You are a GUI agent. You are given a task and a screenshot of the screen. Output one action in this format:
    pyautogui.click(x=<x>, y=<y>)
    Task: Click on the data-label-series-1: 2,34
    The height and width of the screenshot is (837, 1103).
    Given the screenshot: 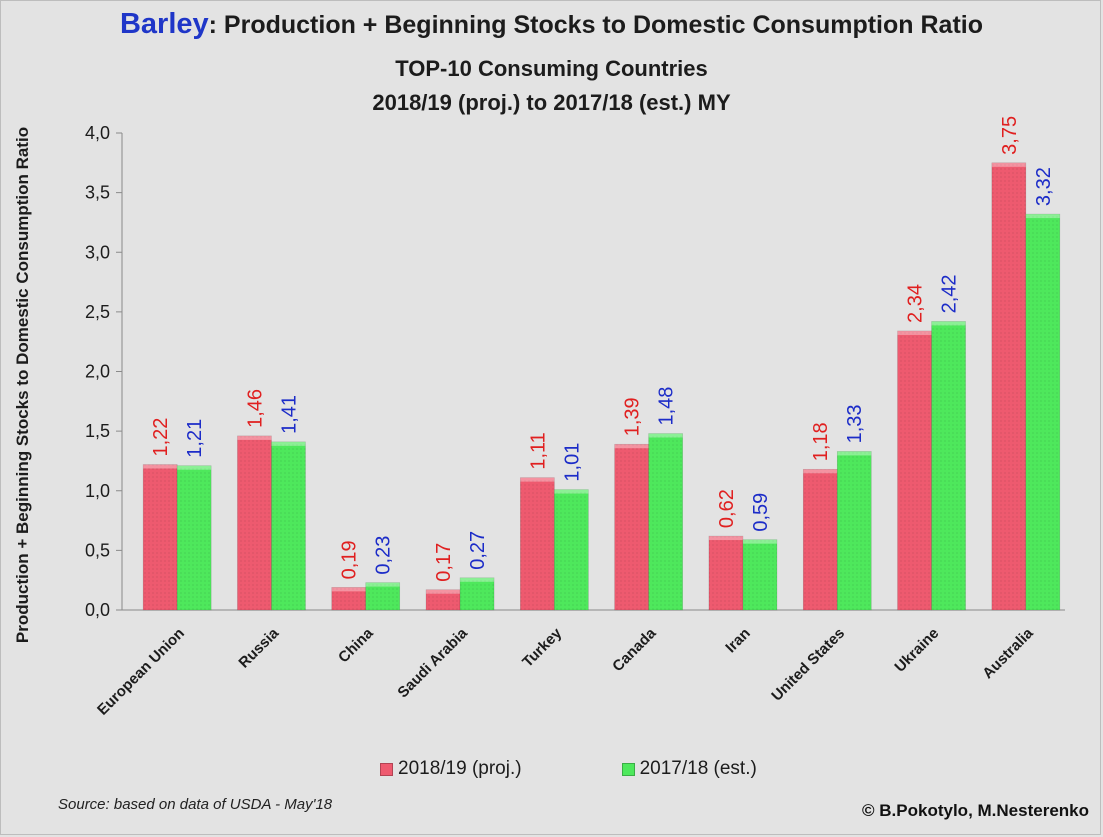 What is the action you would take?
    pyautogui.click(x=916, y=303)
    